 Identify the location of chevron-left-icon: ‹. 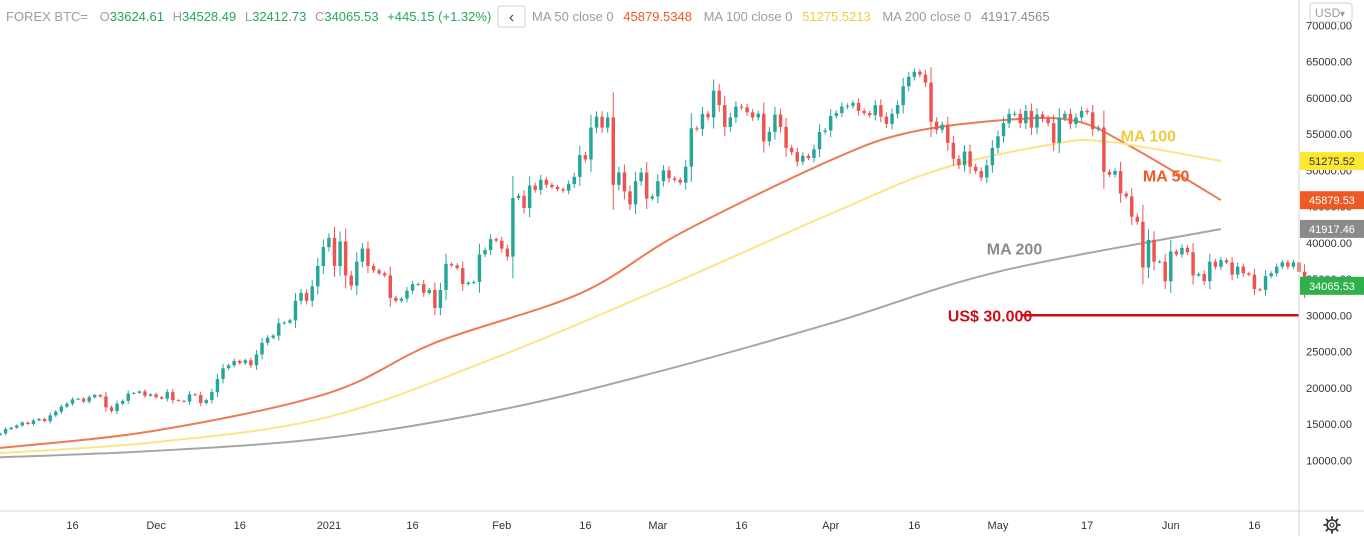
(511, 17).